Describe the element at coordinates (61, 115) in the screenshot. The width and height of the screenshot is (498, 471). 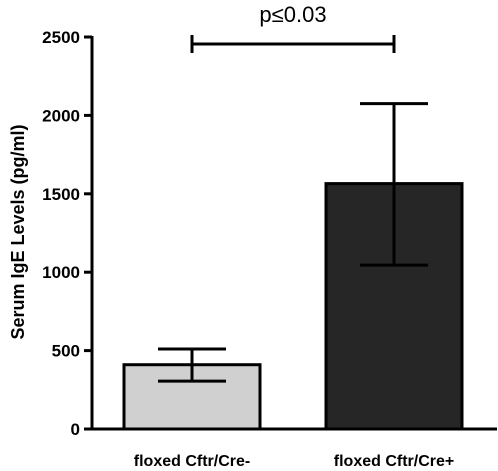
I see `y-tick-label: 2000` at that location.